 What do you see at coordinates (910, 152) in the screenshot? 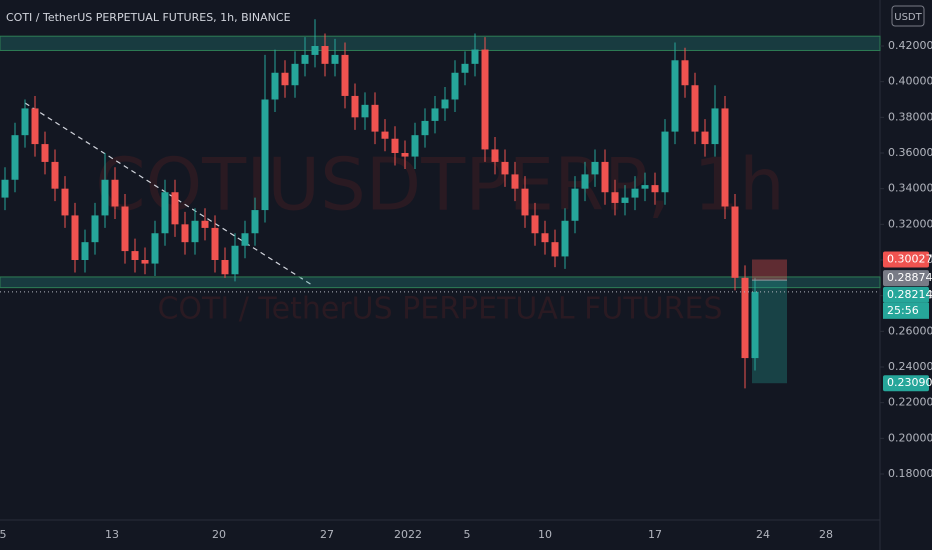
I see `y-tick-label: 0.36000` at bounding box center [910, 152].